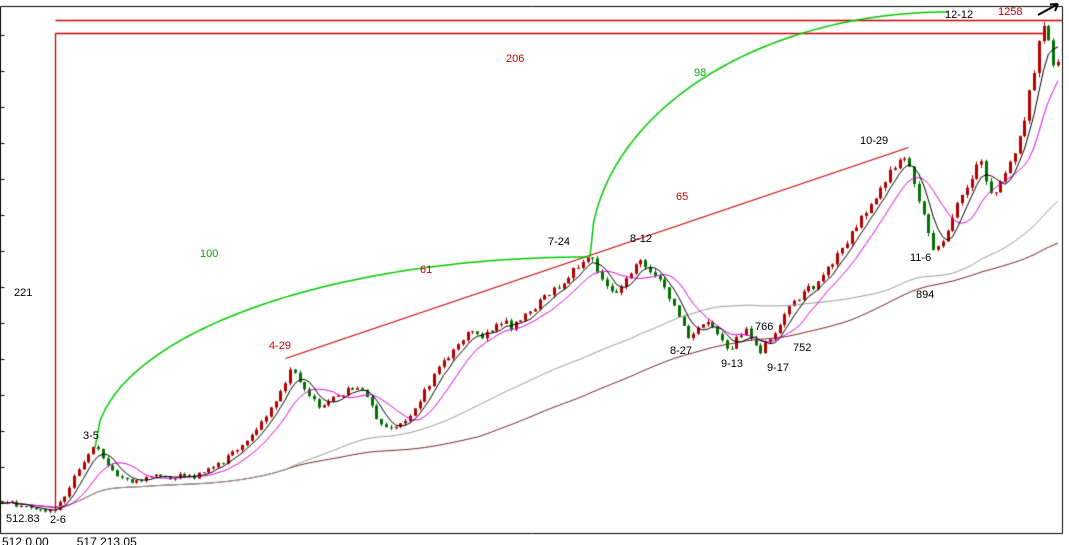  What do you see at coordinates (106, 540) in the screenshot?
I see `status-value-right: 517 213.05` at bounding box center [106, 540].